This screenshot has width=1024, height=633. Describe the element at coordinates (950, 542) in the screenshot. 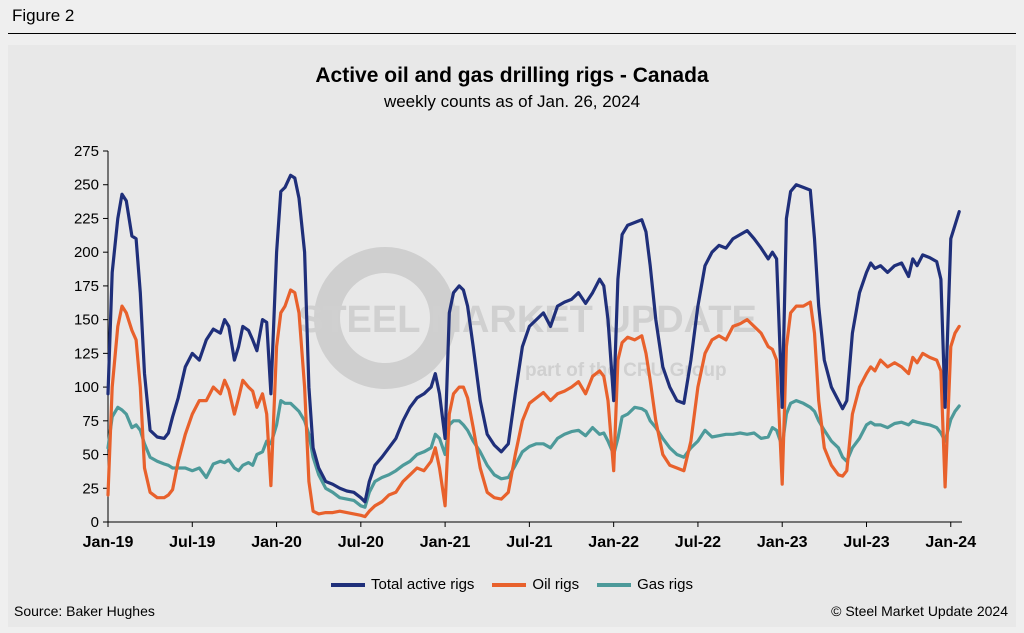

I see `x-tick-label: Jan-24` at that location.